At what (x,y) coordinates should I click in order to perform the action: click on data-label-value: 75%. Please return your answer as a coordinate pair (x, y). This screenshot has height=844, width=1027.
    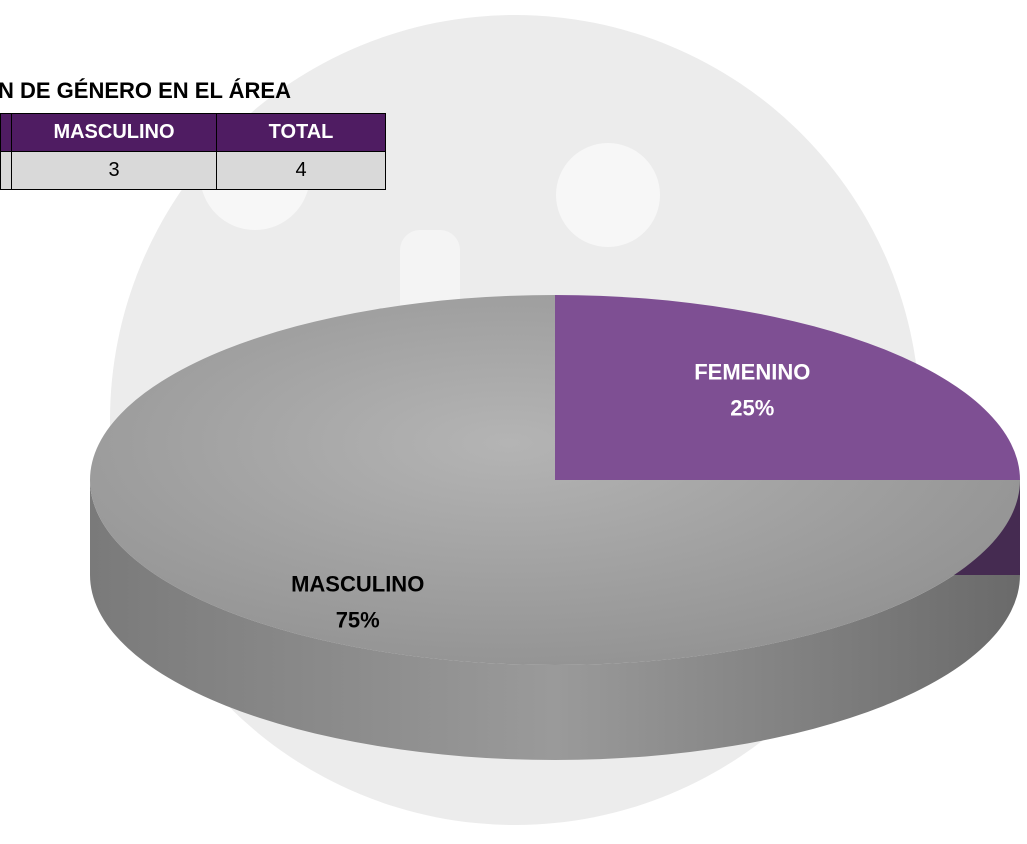
    Looking at the image, I should click on (358, 619).